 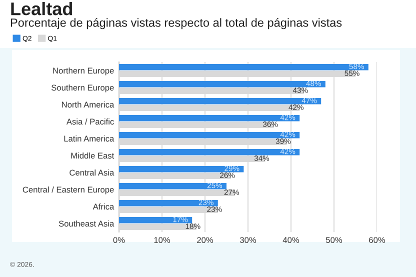 What do you see at coordinates (92, 172) in the screenshot?
I see `y-tick-label: Central Asia` at bounding box center [92, 172].